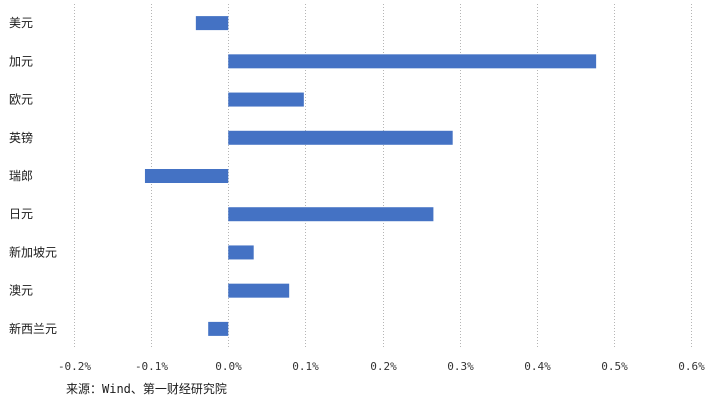 This screenshot has height=407, width=714. Describe the element at coordinates (305, 366) in the screenshot. I see `x-tick-label: 0.1%` at that location.